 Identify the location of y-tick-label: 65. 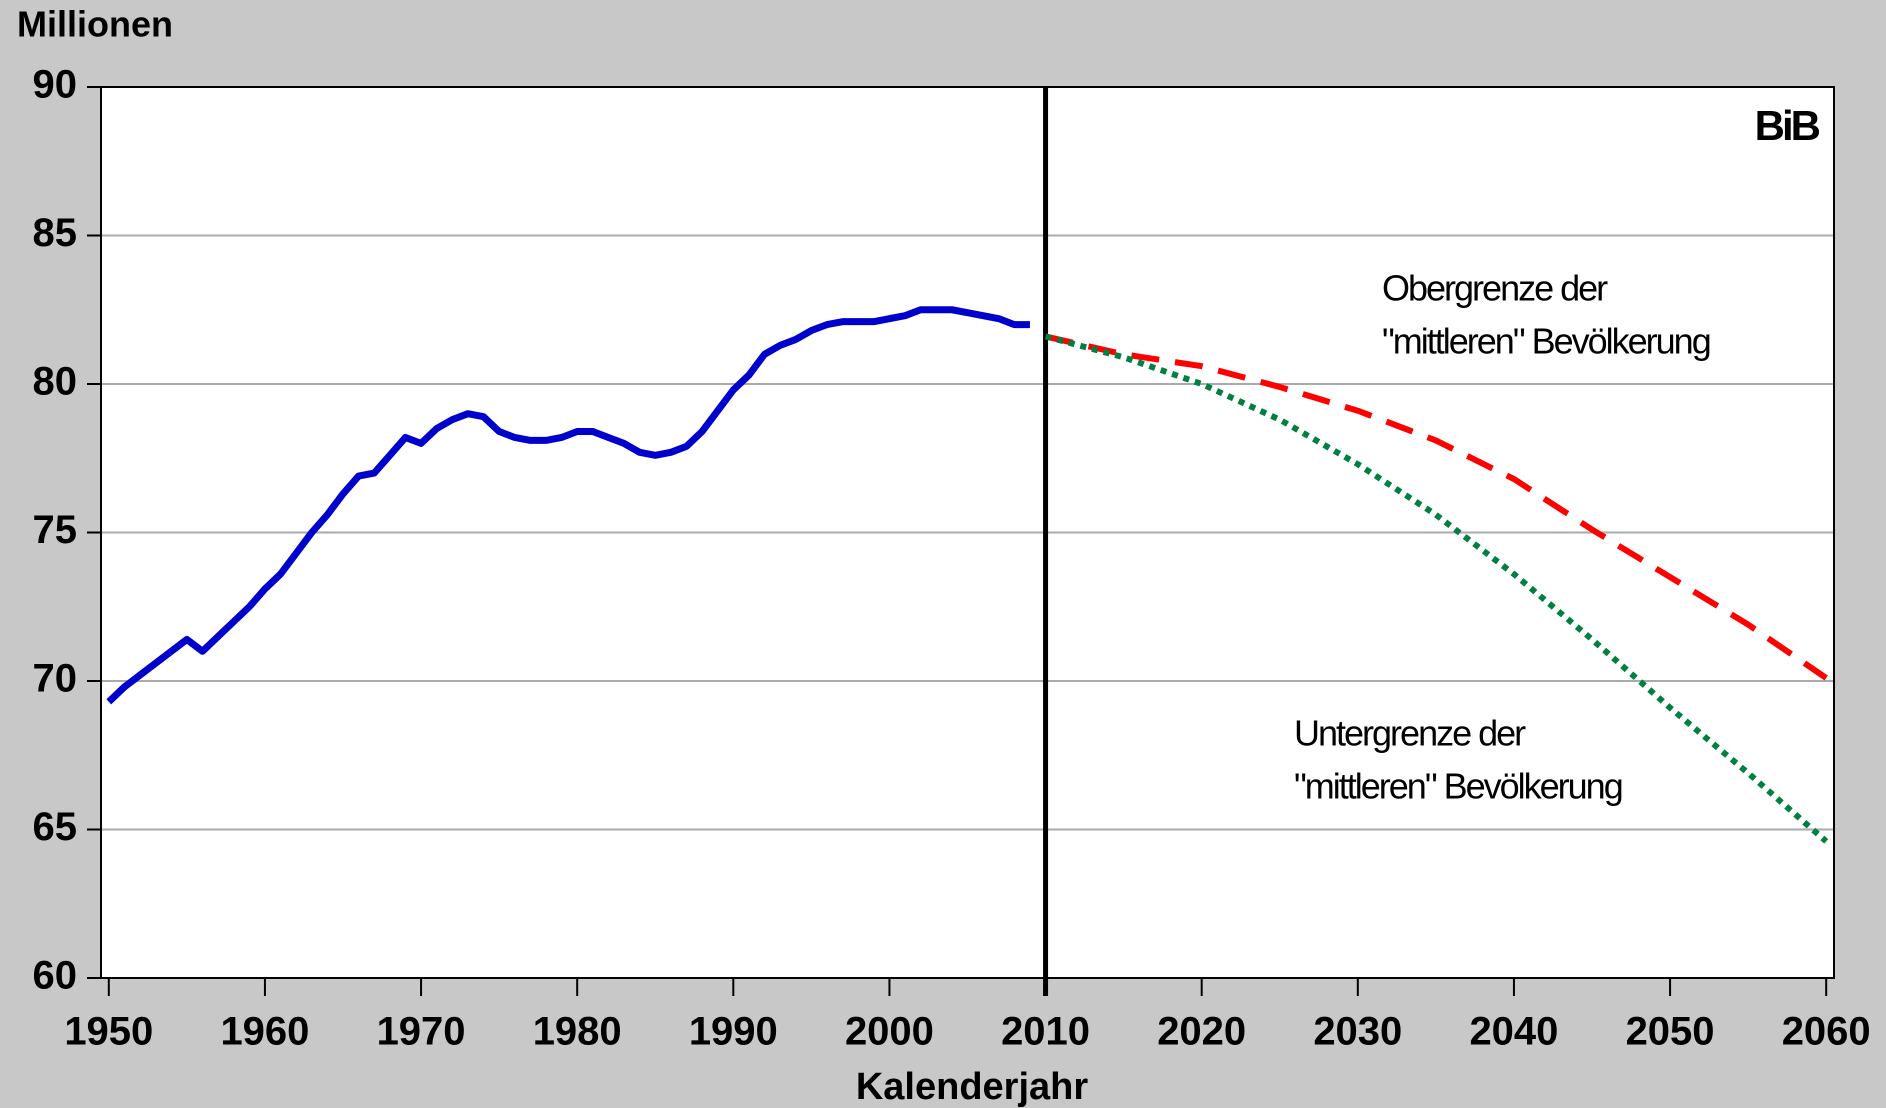
(55, 827).